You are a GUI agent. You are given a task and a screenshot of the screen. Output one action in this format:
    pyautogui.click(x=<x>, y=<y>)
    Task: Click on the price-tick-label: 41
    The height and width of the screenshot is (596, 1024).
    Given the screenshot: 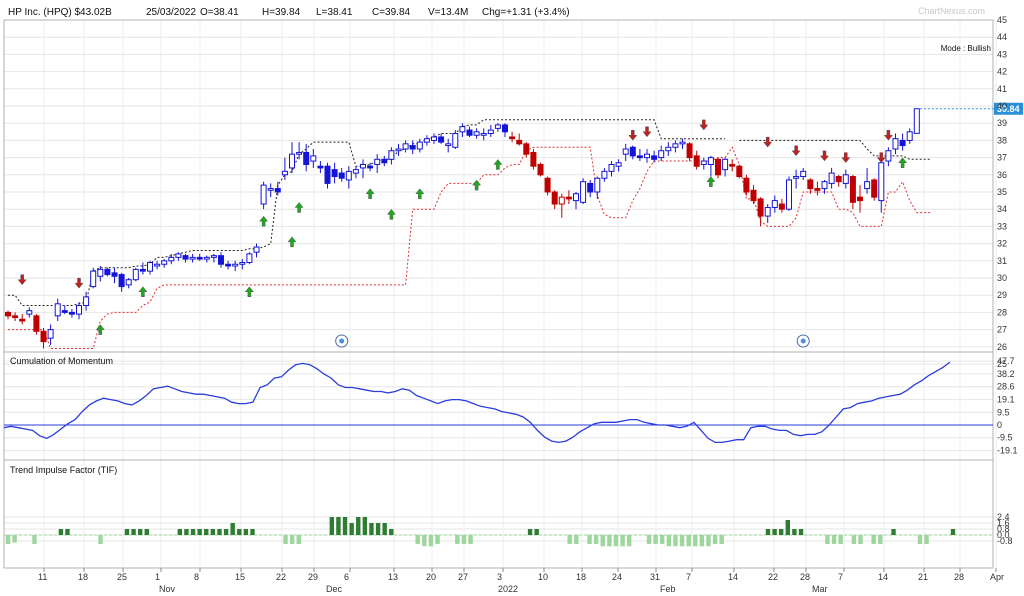 What is the action you would take?
    pyautogui.click(x=1002, y=89)
    